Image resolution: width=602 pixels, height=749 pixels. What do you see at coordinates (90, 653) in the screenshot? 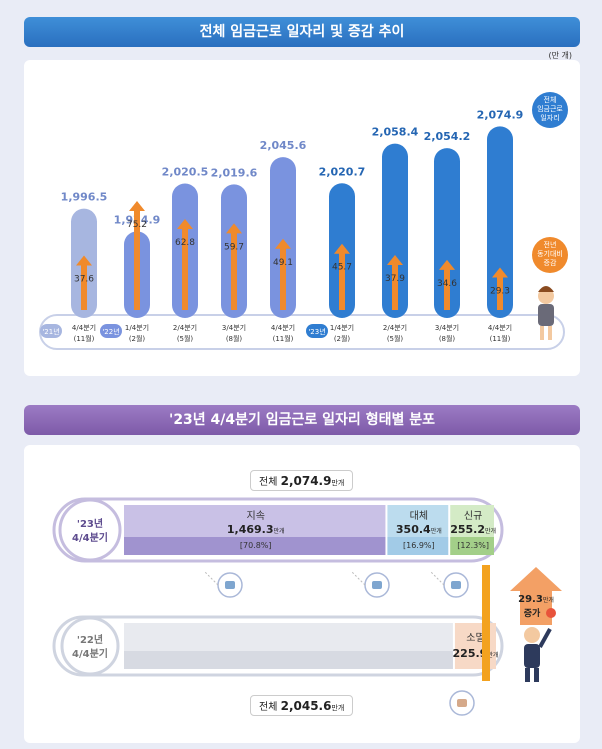
I see `row-2022-quarter: 4/4분기` at bounding box center [90, 653].